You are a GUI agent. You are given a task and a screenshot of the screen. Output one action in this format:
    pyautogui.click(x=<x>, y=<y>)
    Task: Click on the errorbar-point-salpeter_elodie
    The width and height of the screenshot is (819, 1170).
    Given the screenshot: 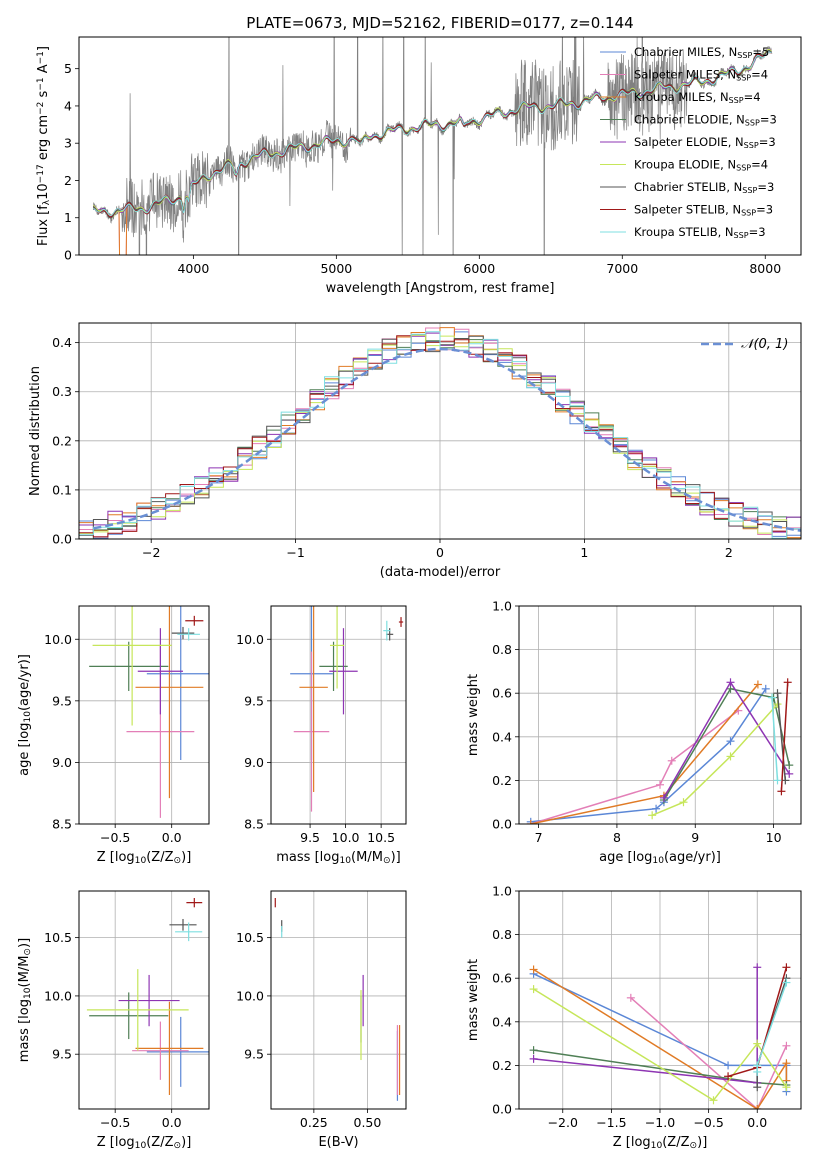 What is the action you would take?
    pyautogui.click(x=343, y=671)
    